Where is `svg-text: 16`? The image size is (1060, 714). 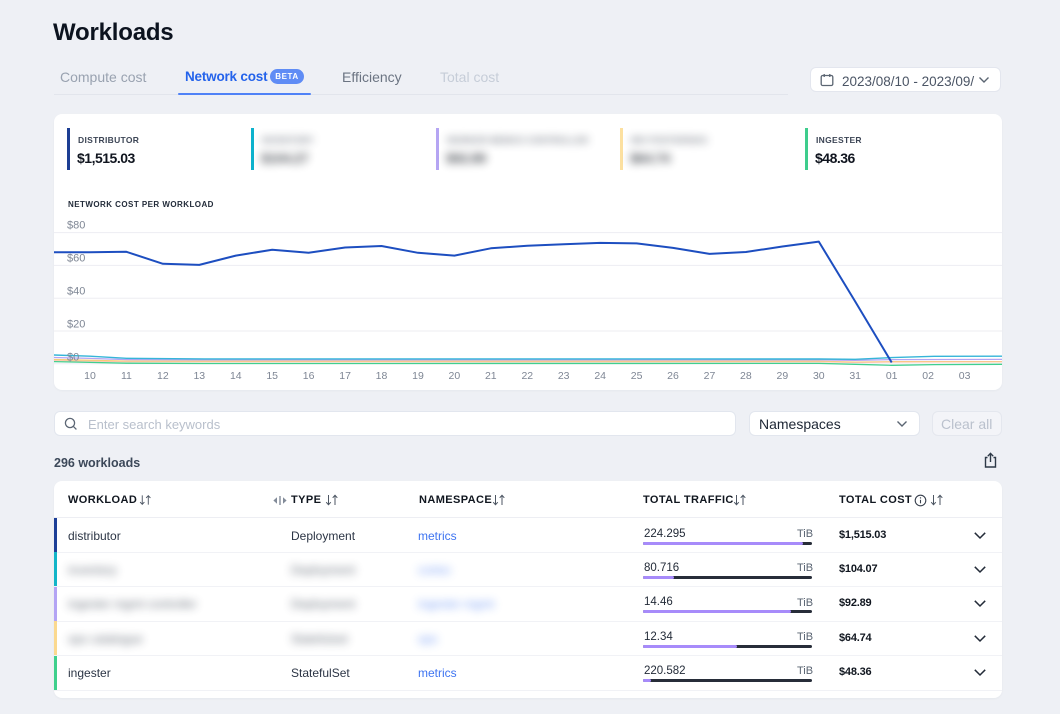
svg-text: 16 is located at coordinates (309, 376).